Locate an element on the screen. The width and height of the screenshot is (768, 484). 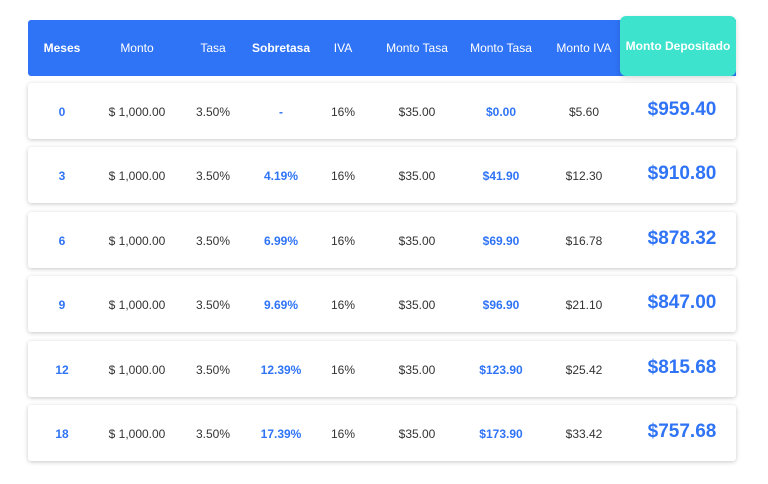
header-monto-depositado-label: Monto Depositado is located at coordinates (678, 46).